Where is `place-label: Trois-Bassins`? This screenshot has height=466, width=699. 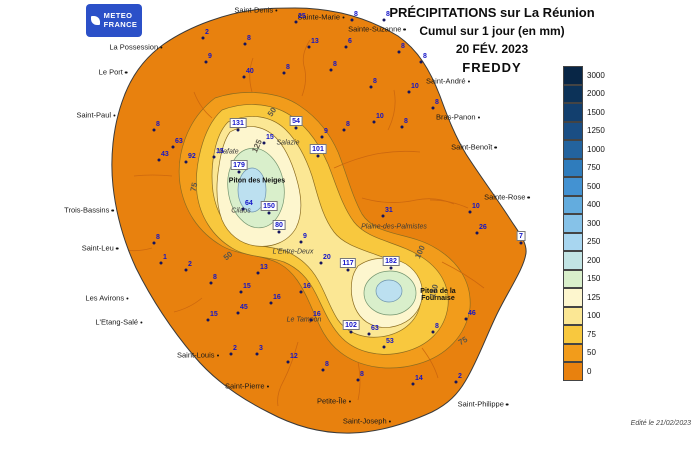 place-label: Trois-Bassins is located at coordinates (89, 210).